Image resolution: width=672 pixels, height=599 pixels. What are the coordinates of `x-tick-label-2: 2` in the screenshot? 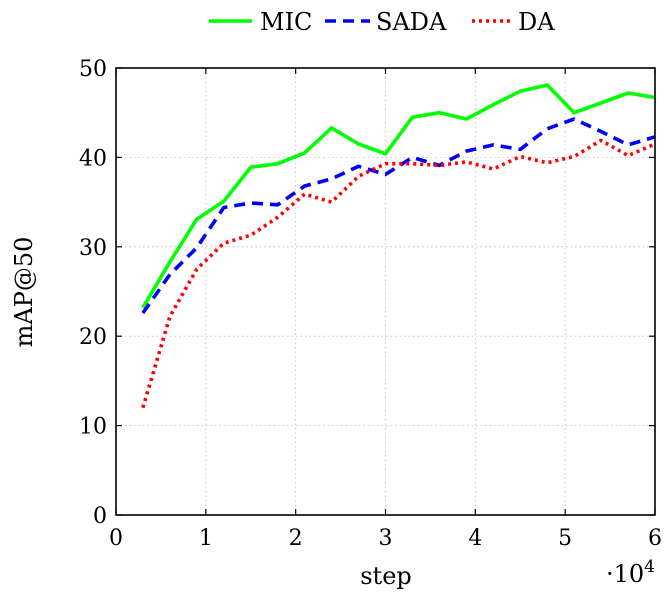 It's located at (296, 538).